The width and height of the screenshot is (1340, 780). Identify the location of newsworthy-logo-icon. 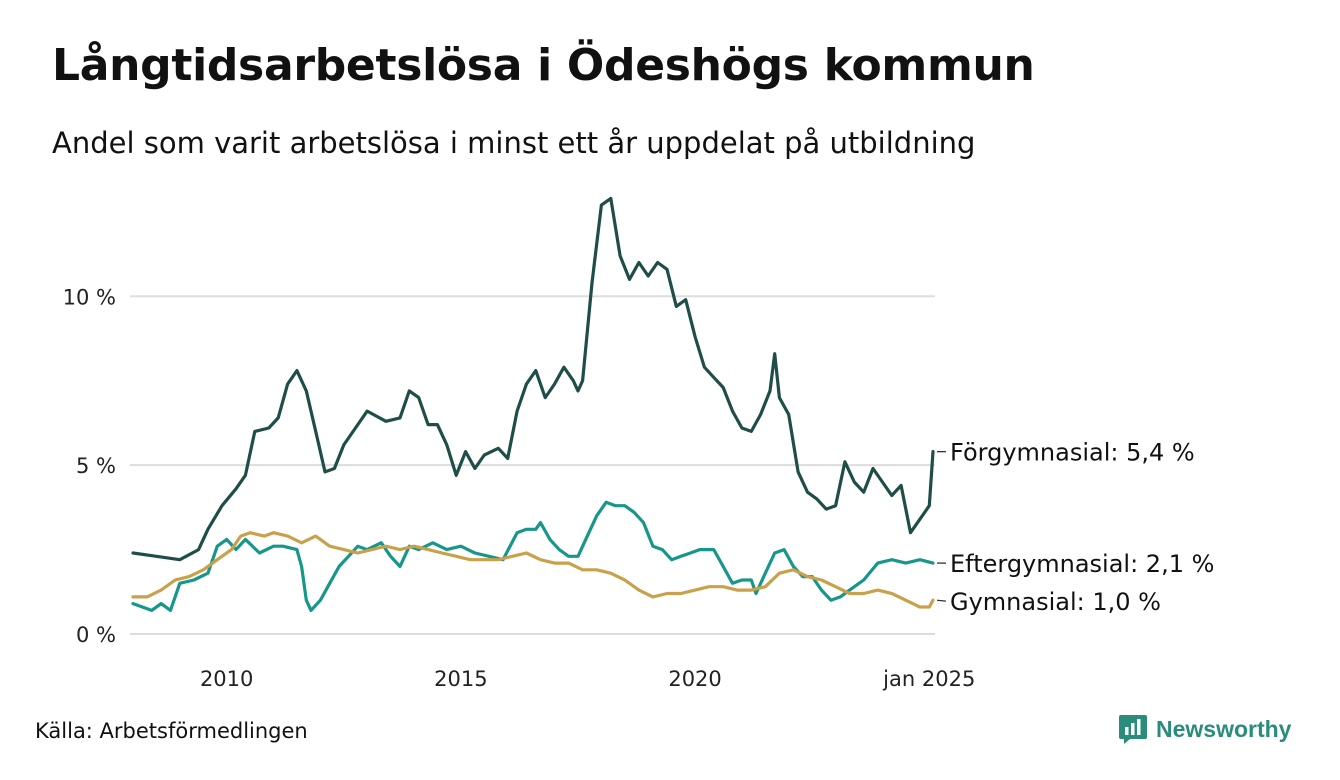
(1133, 729).